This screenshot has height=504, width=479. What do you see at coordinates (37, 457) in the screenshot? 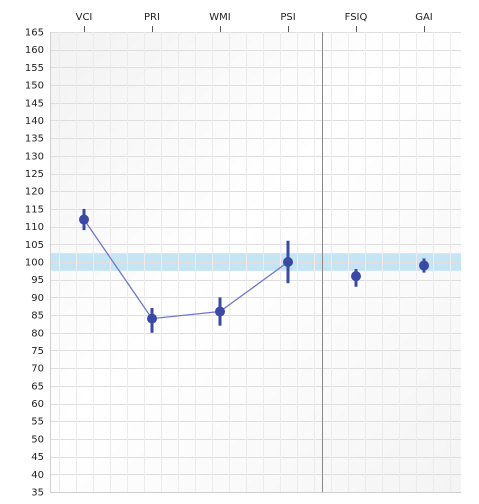
I see `y-tick-label-45: 45` at bounding box center [37, 457].